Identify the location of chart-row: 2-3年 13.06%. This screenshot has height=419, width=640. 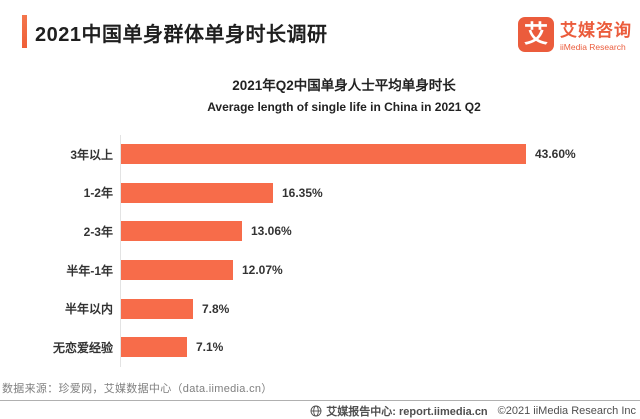
(310, 231).